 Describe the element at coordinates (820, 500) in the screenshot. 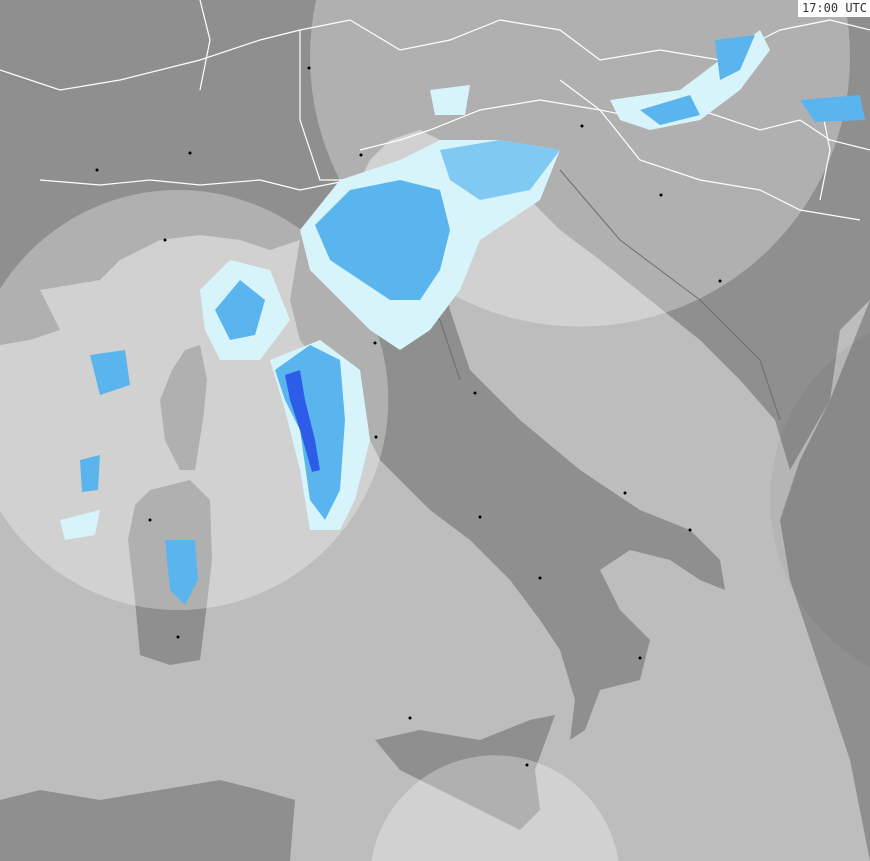

I see `coverage-balkans` at that location.